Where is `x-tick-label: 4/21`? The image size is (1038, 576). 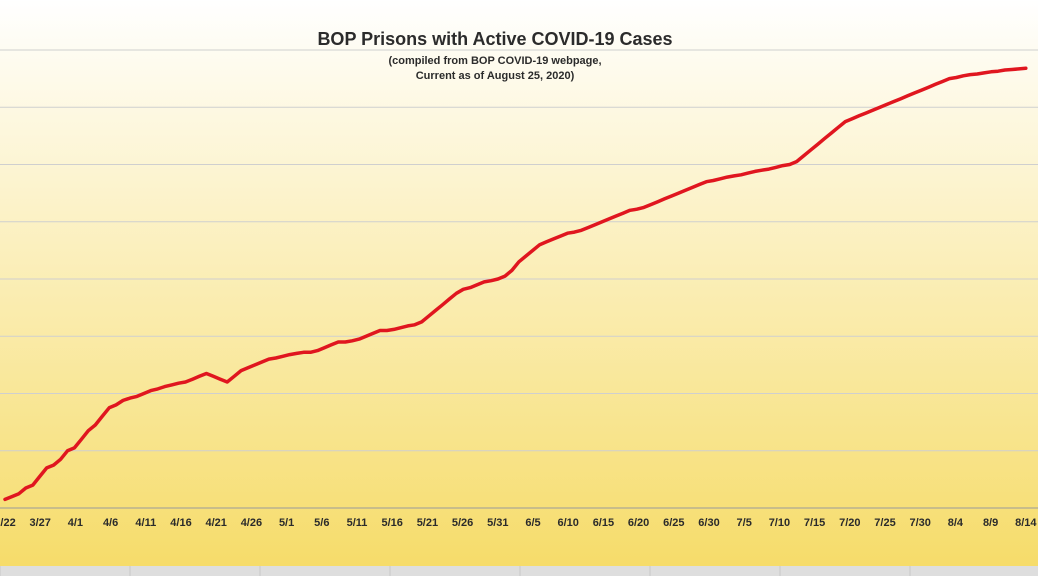
x-tick-label: 4/21 is located at coordinates (215, 523).